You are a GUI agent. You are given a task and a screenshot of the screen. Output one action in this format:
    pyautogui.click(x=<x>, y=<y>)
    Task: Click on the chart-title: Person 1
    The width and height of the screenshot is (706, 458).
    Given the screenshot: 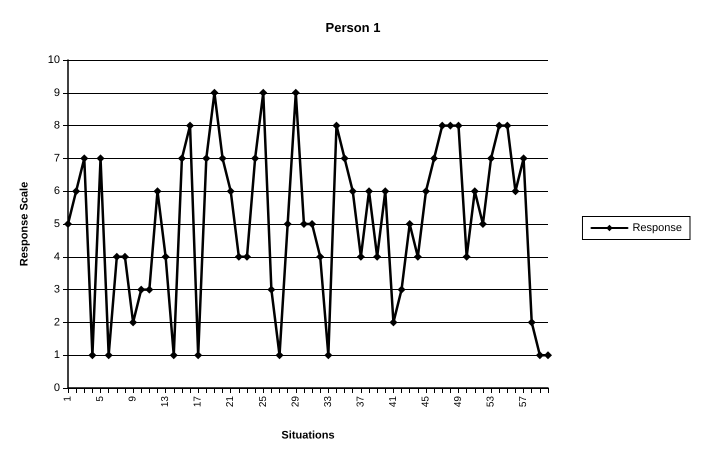 What is the action you would take?
    pyautogui.click(x=353, y=27)
    